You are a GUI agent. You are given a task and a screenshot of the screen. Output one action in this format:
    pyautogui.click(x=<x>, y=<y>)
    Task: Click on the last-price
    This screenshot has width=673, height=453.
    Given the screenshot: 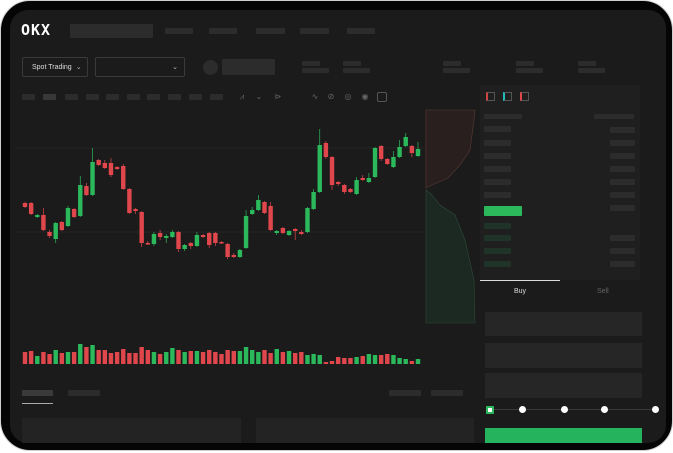 What is the action you would take?
    pyautogui.click(x=503, y=211)
    